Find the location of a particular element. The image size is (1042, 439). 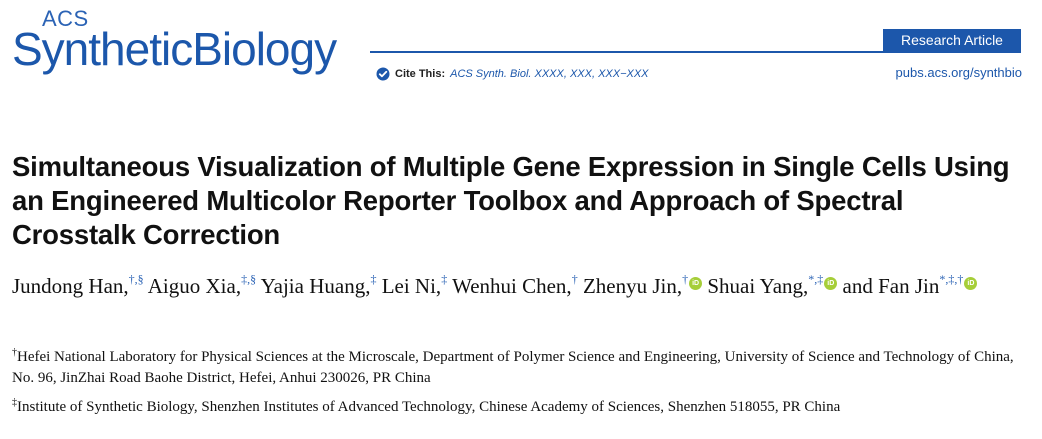

author-name: Jundong Han, is located at coordinates (70, 286).